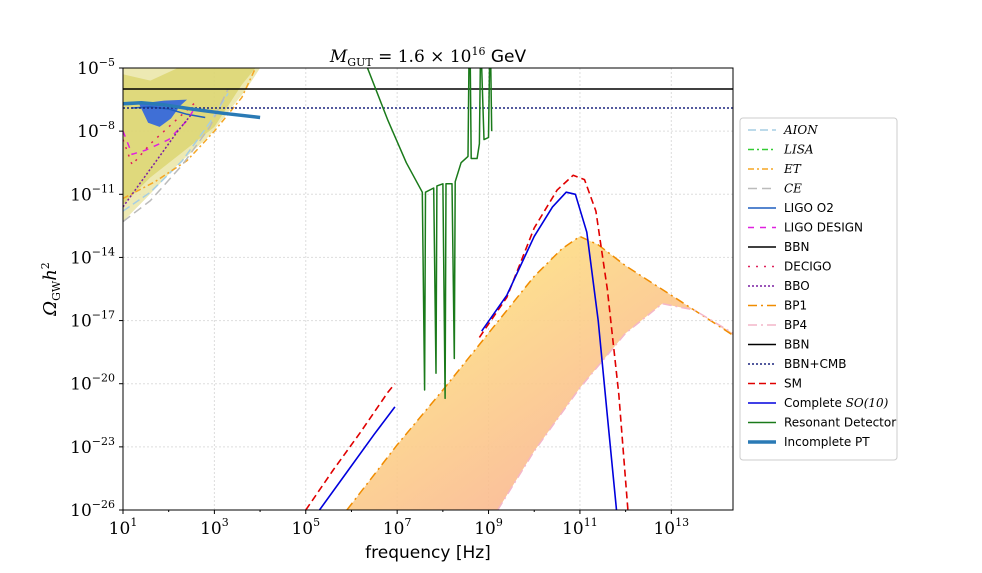  I want to click on x-tick-label: 10⁷, so click(397, 527).